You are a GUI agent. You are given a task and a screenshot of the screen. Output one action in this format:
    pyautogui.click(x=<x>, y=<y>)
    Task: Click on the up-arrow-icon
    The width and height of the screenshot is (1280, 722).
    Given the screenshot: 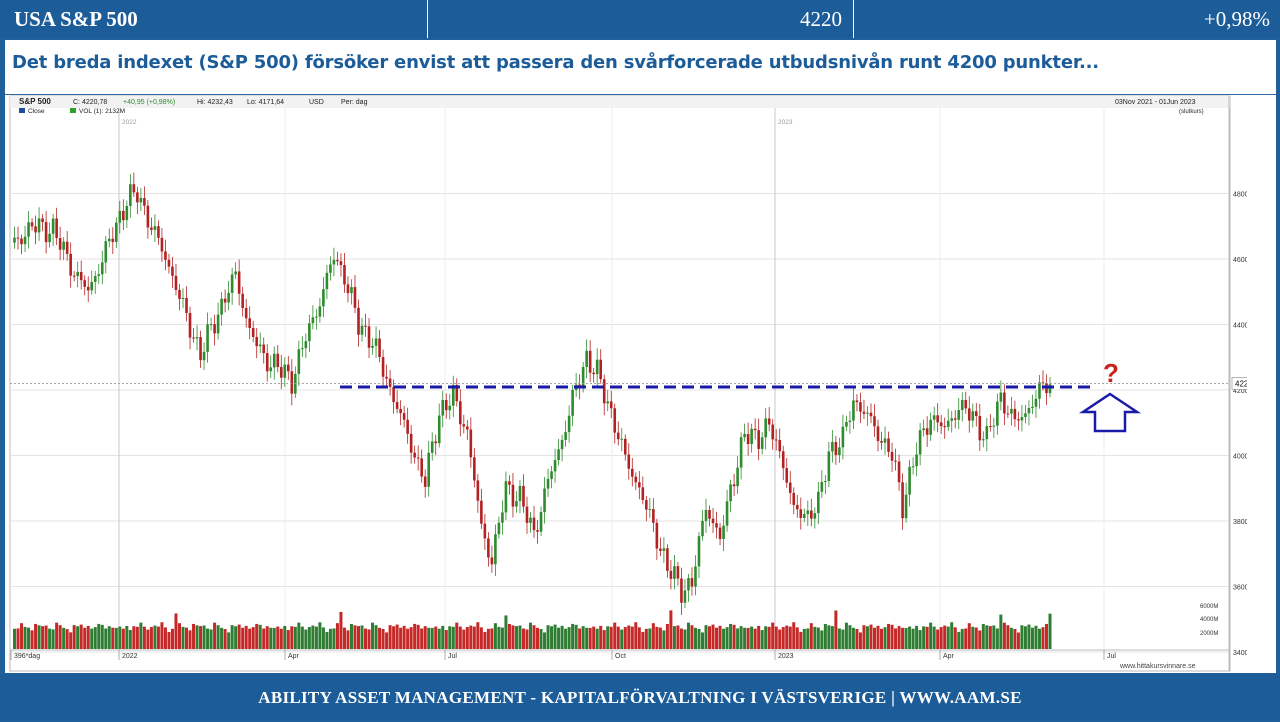 What is the action you would take?
    pyautogui.click(x=1110, y=412)
    